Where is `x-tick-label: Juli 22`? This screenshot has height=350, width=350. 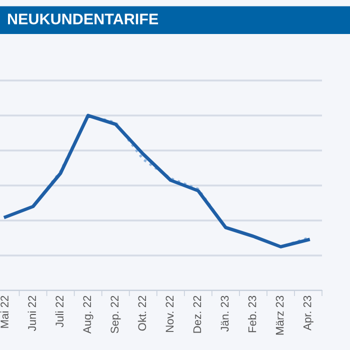 x-tick-label: Juli 22 is located at coordinates (59, 312).